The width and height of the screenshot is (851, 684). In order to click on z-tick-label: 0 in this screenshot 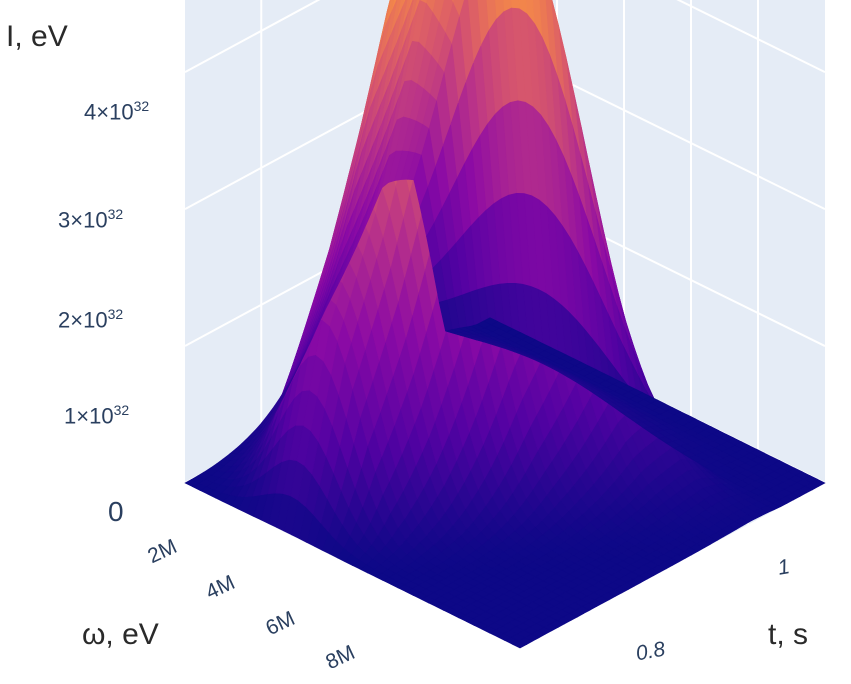, I will do `click(116, 511)`.